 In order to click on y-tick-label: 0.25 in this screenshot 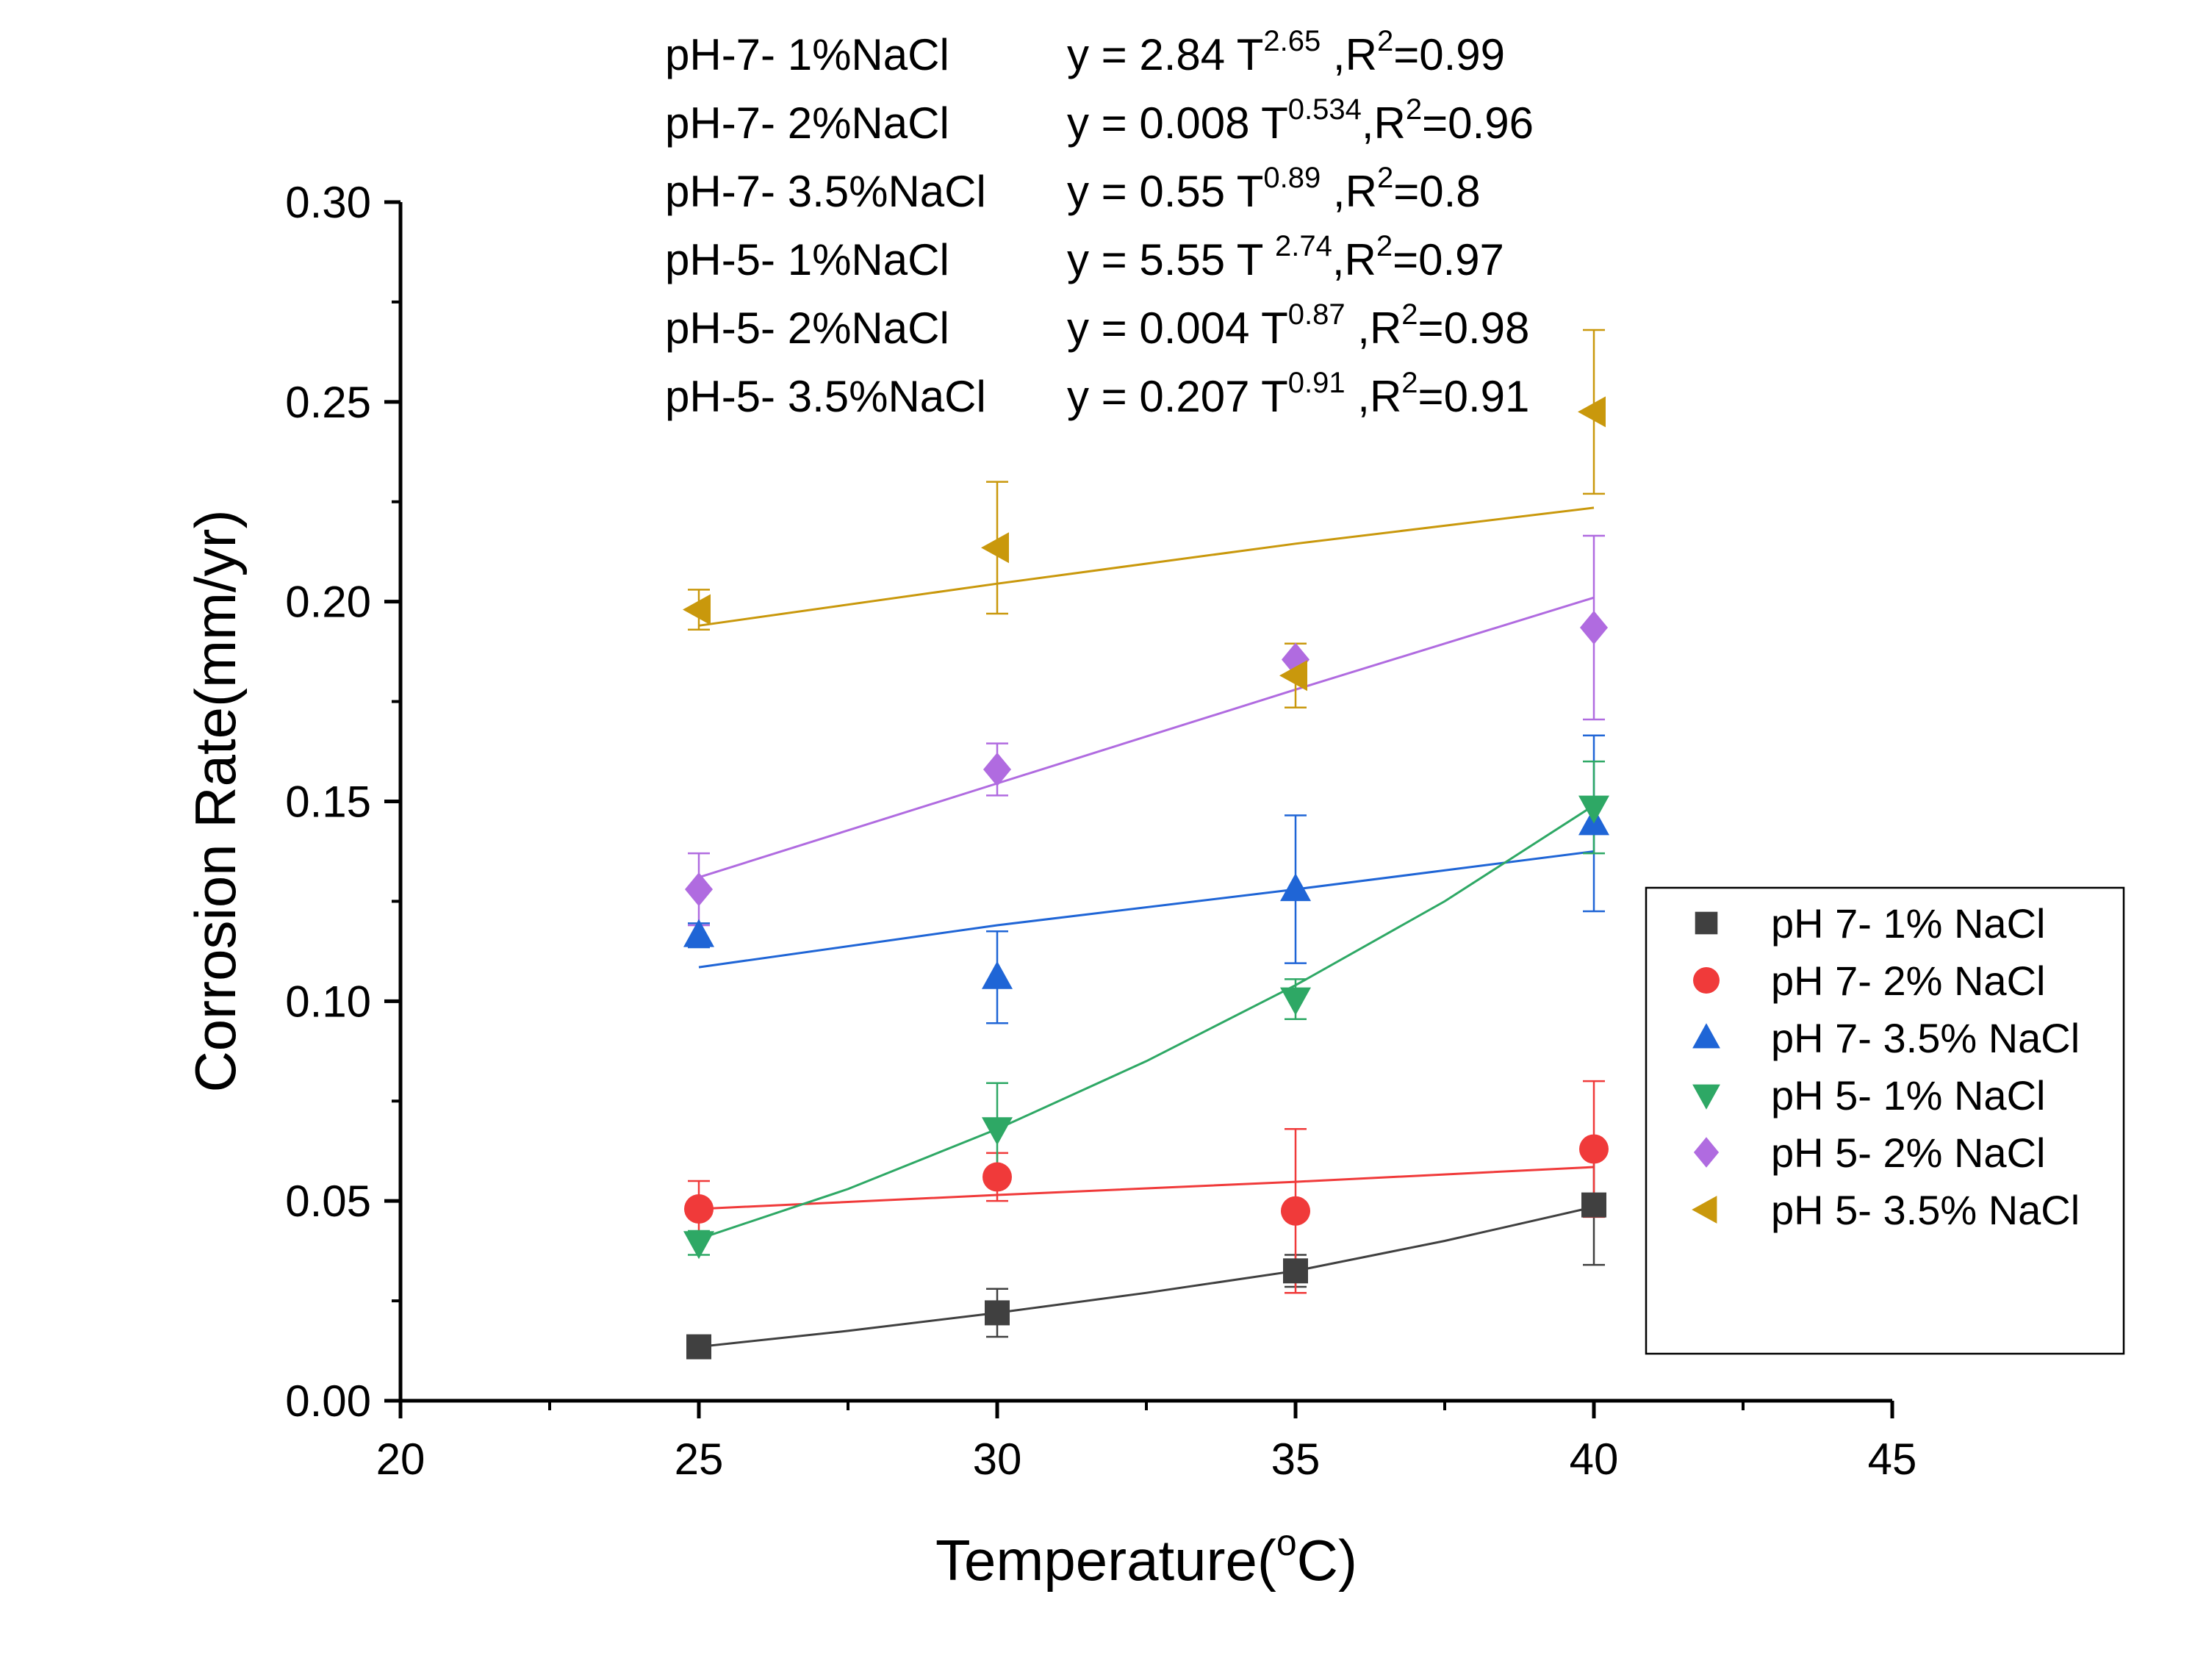, I will do `click(328, 402)`.